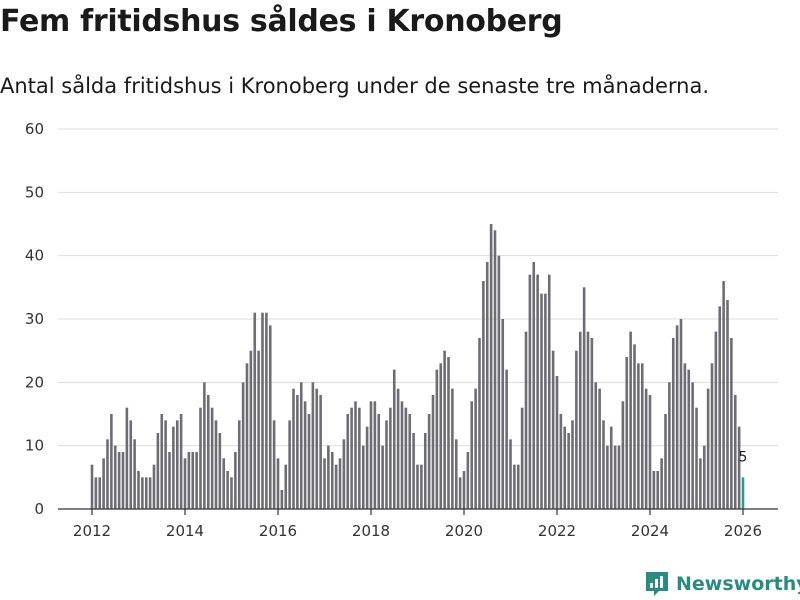 The width and height of the screenshot is (800, 600). I want to click on x-tick-label: 2020, so click(464, 531).